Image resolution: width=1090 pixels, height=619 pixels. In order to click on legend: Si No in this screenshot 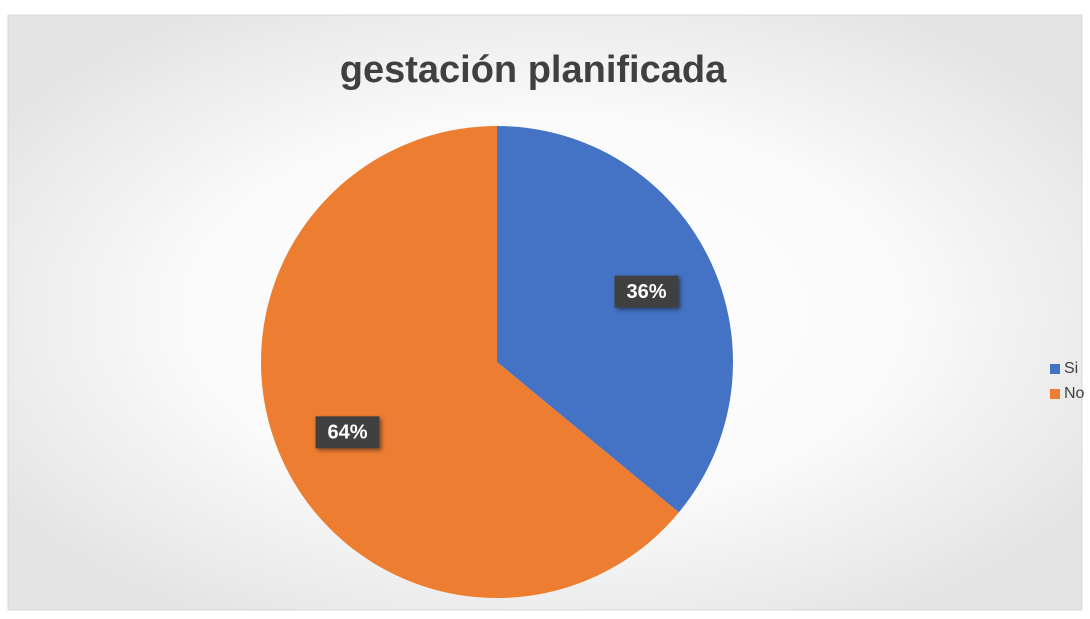, I will do `click(1067, 381)`.